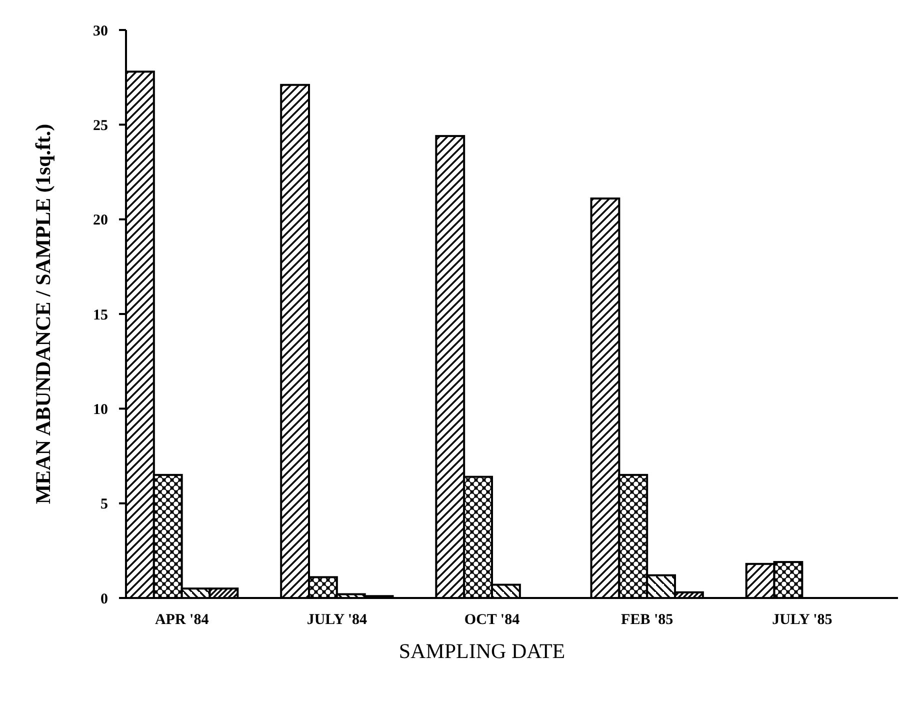 The image size is (916, 713). What do you see at coordinates (100, 220) in the screenshot?
I see `y-tick-label: 20` at bounding box center [100, 220].